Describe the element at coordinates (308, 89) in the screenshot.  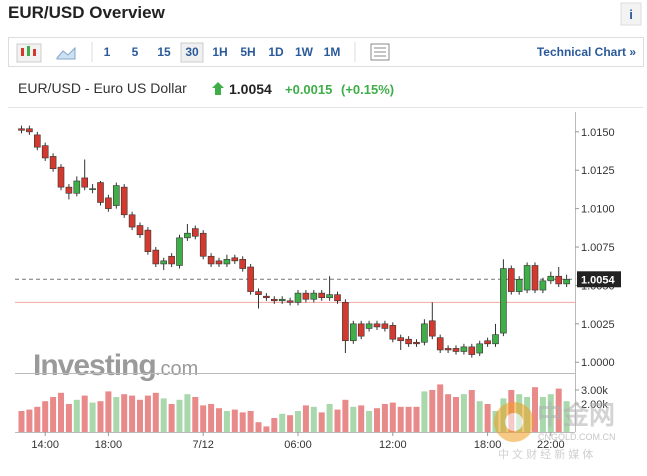
I see `change: +0.0015` at that location.